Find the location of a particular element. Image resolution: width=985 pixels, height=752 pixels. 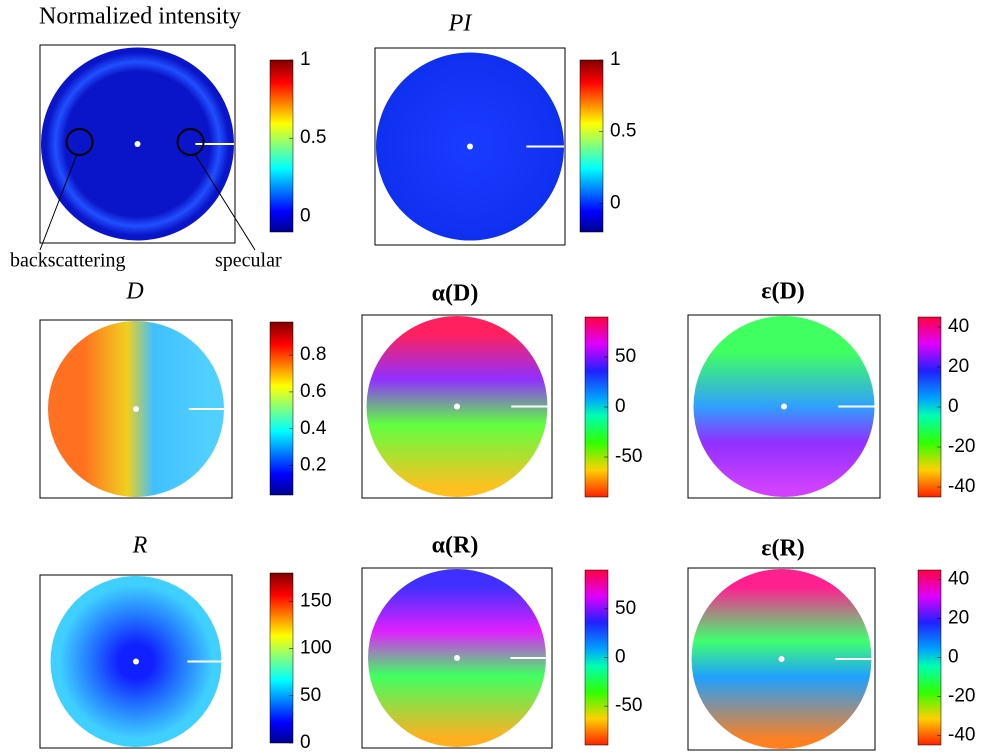

panel-title: α(D) is located at coordinates (455, 294).